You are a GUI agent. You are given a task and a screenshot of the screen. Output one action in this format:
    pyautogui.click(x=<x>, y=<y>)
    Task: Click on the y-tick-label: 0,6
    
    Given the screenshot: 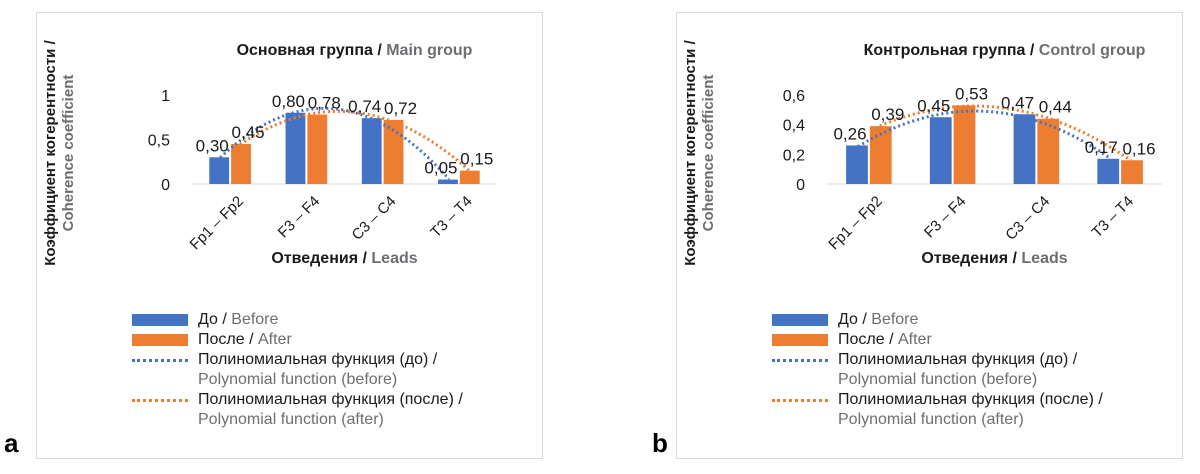 What is the action you would take?
    pyautogui.click(x=794, y=96)
    